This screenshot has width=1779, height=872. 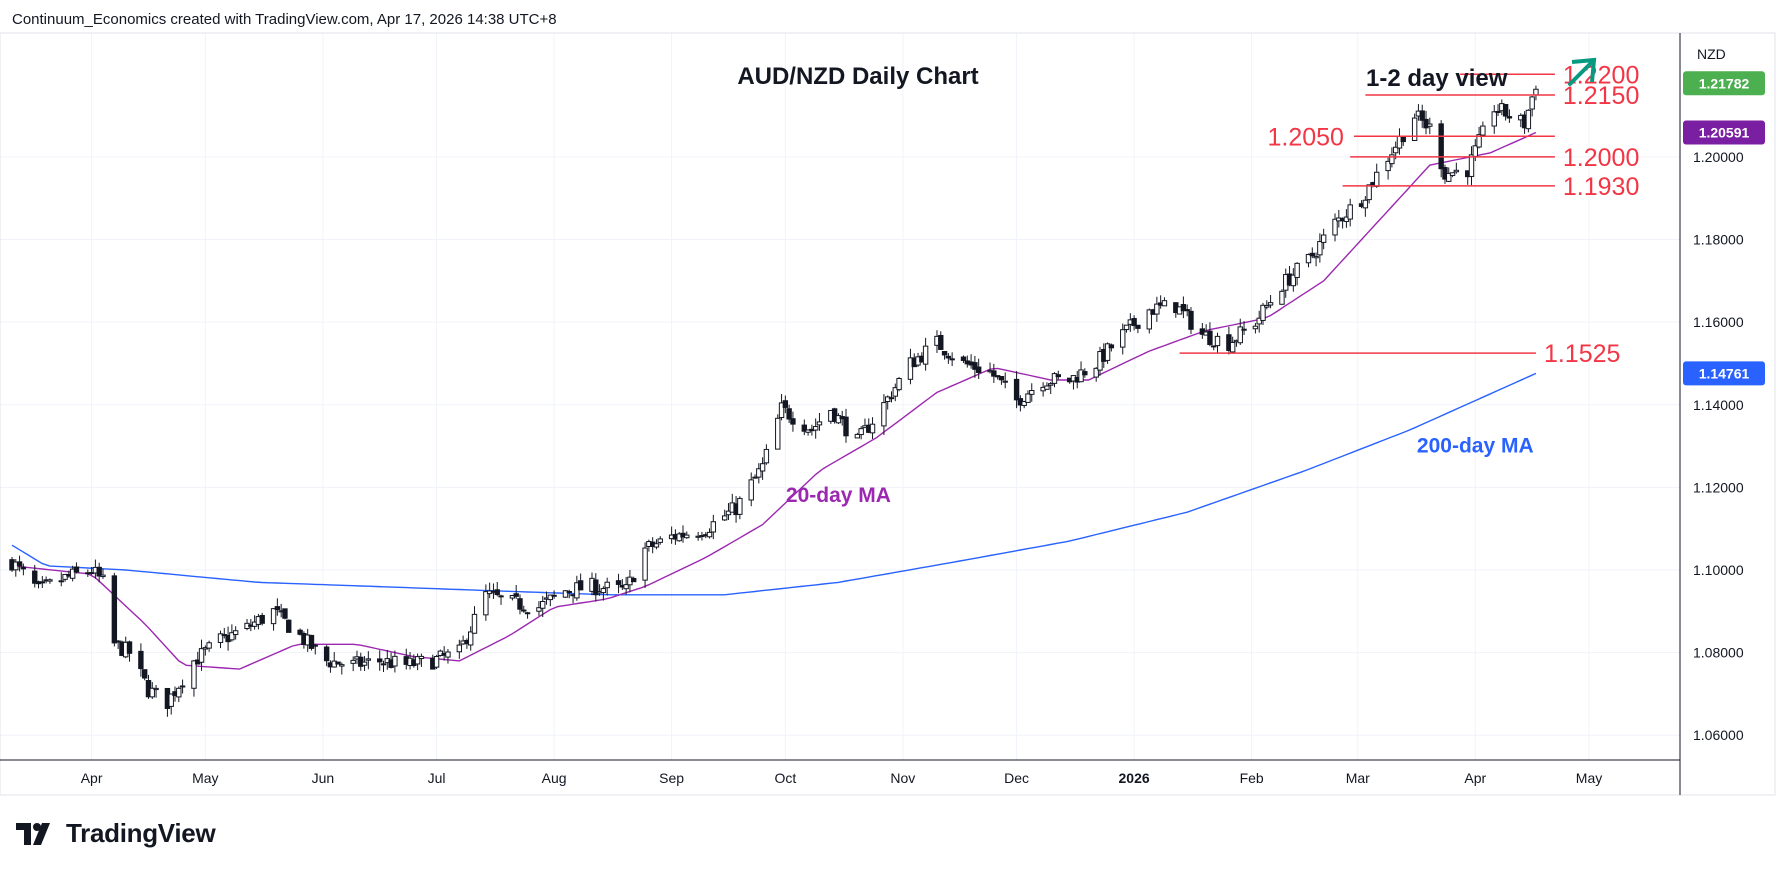 What do you see at coordinates (1724, 373) in the screenshot?
I see `price-badge: 1.14761` at bounding box center [1724, 373].